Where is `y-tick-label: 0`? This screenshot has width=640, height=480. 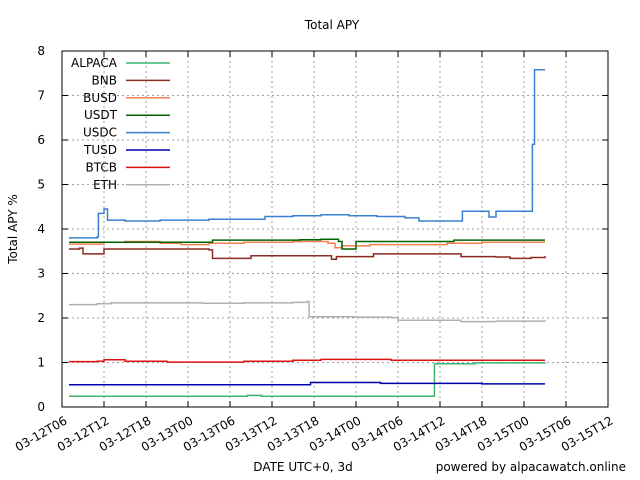
y-tick-label: 0 is located at coordinates (41, 407).